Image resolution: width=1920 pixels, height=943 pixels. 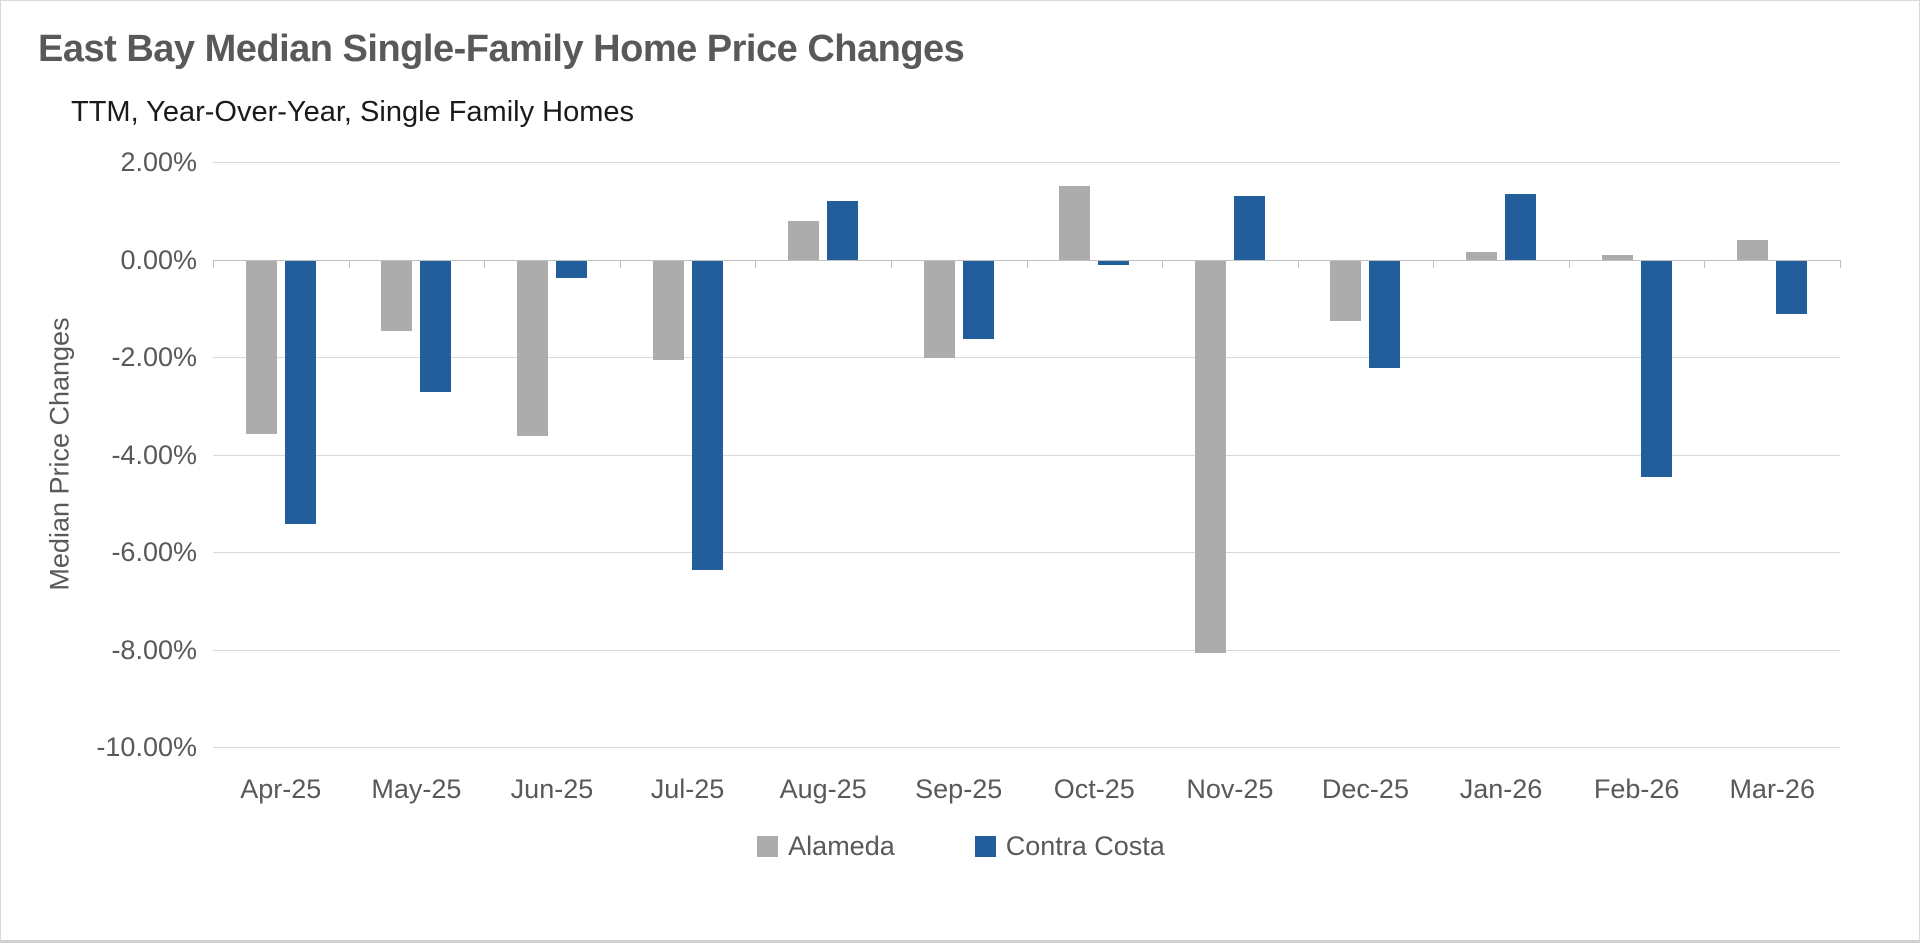 What do you see at coordinates (959, 789) in the screenshot?
I see `x-tick-label-sep-25: Sep-25` at bounding box center [959, 789].